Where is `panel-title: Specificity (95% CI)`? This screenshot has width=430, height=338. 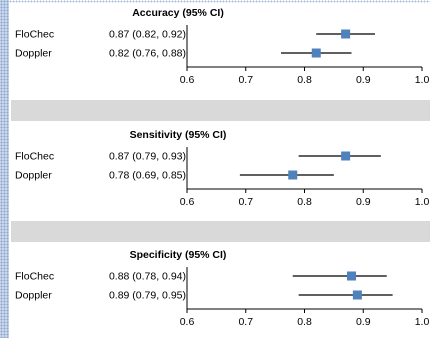 panel-title: Specificity (95% CI) is located at coordinates (178, 255).